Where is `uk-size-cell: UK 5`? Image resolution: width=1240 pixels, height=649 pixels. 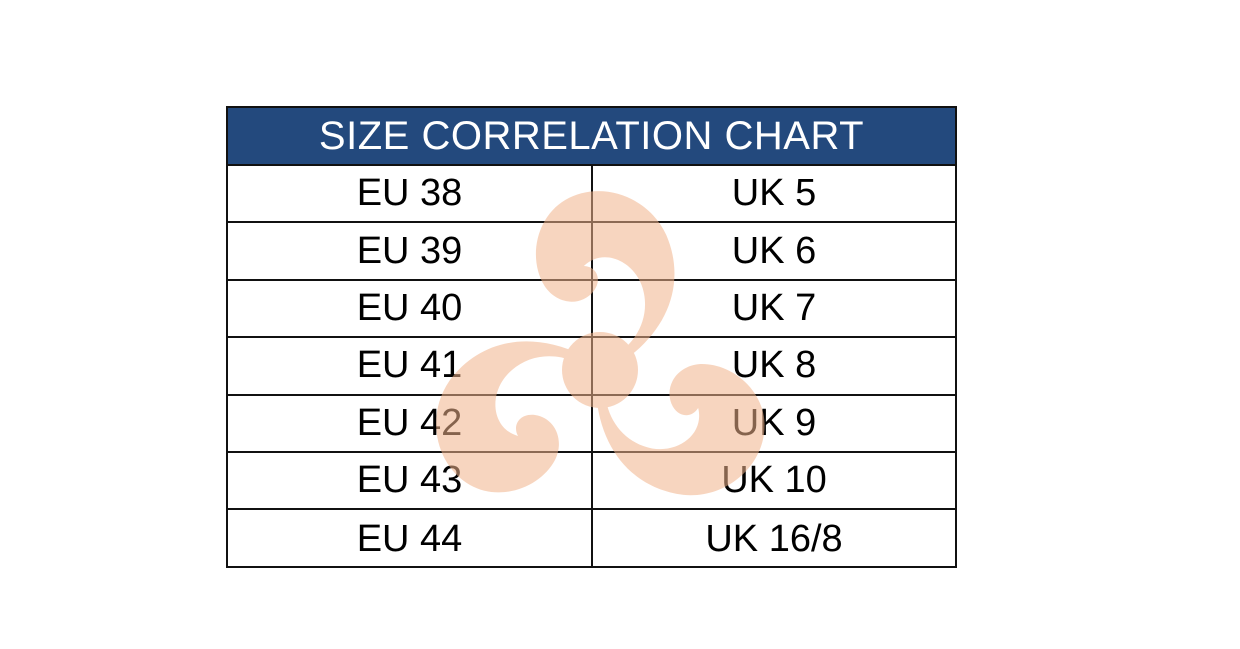
uk-size-cell: UK 5 is located at coordinates (774, 193).